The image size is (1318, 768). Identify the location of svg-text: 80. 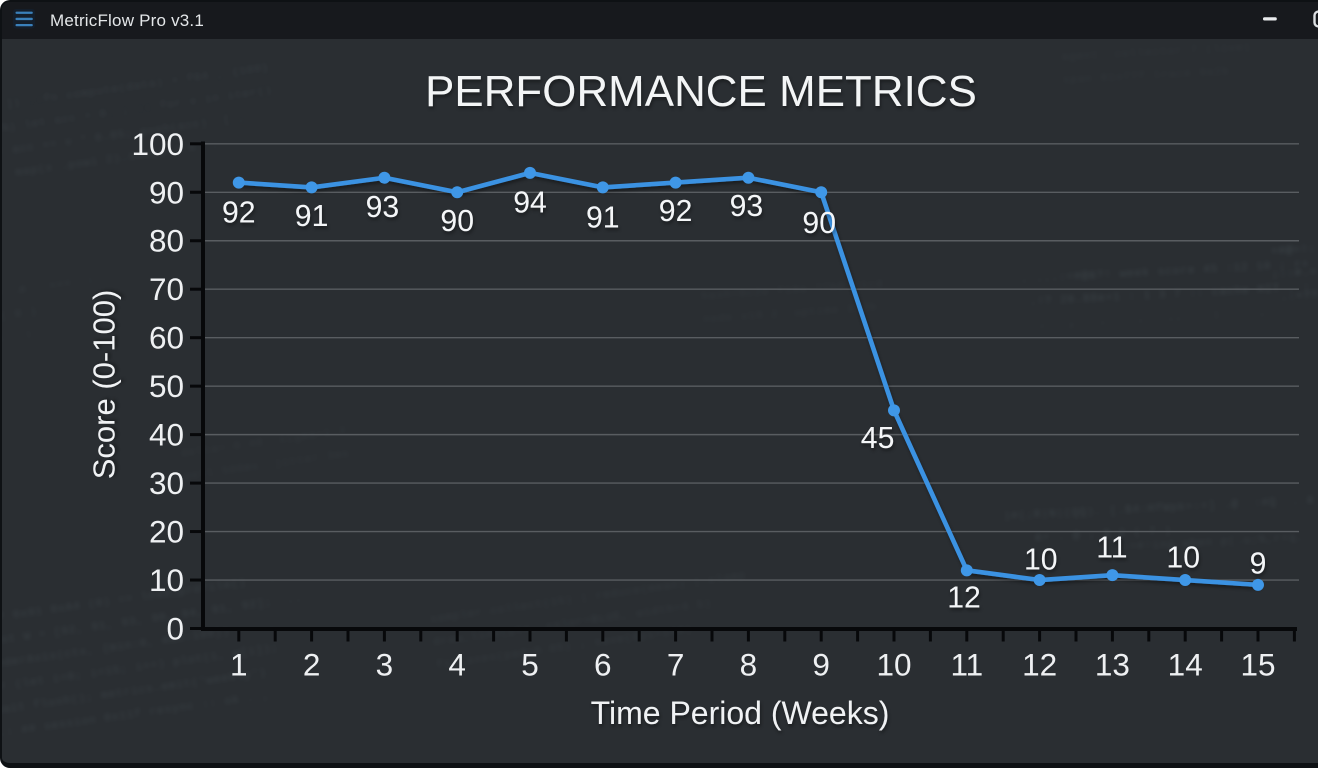
(166, 241).